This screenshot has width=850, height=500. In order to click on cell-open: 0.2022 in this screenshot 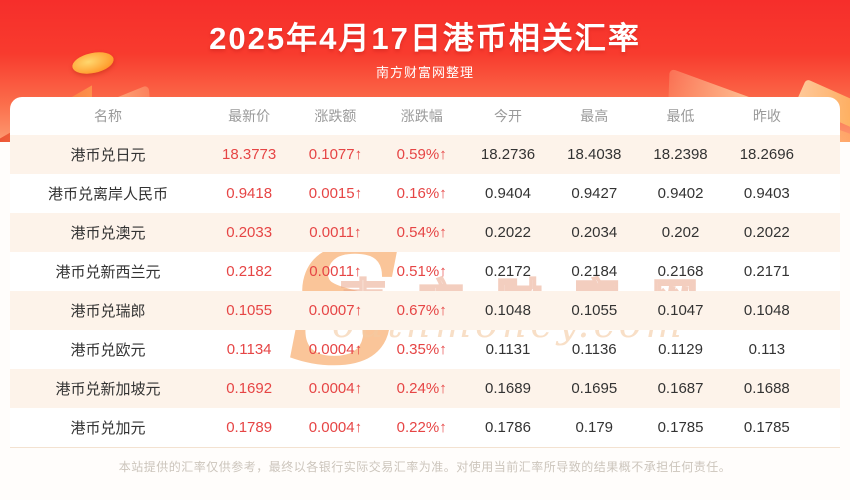, I will do `click(508, 232)`.